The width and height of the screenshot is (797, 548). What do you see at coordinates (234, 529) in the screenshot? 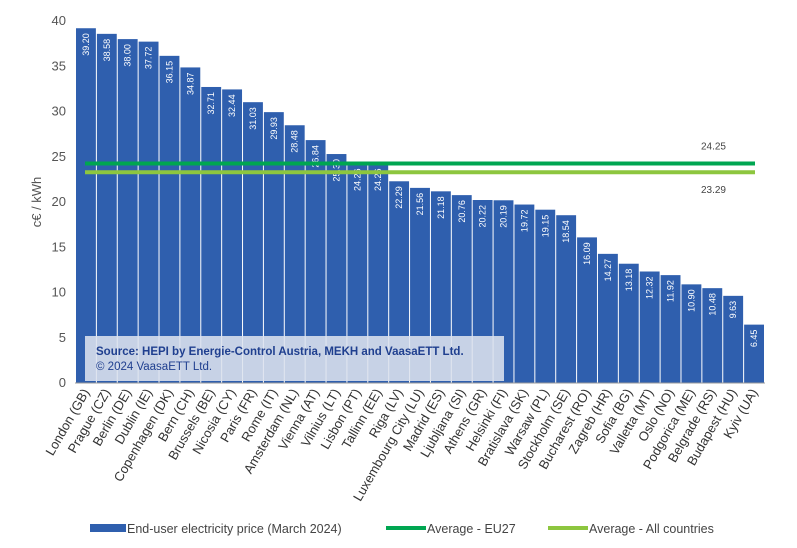
I see `legend-bar-label: End-user electricity price (March 2024)` at bounding box center [234, 529].